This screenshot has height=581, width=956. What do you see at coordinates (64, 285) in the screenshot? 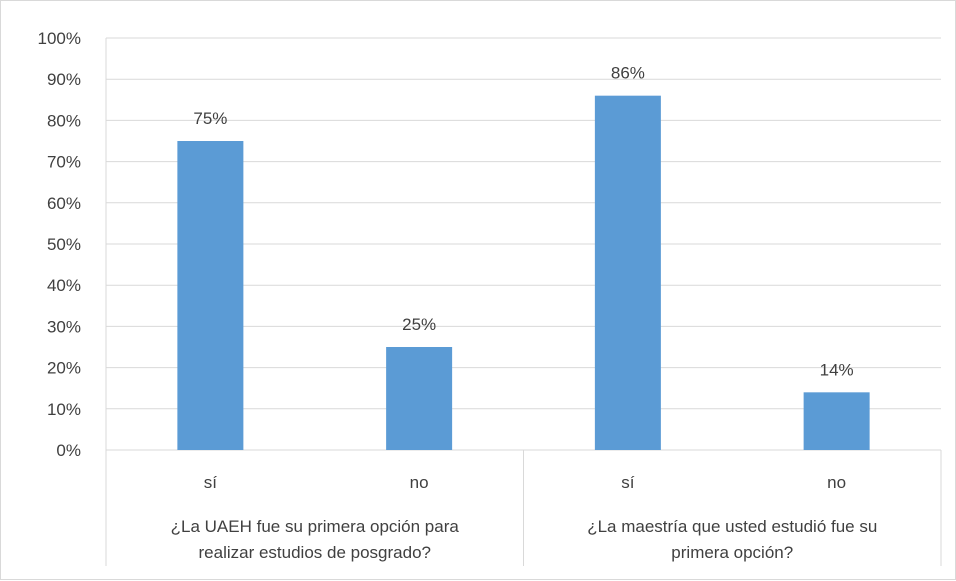
I see `y-tick-label: 40%` at bounding box center [64, 285].